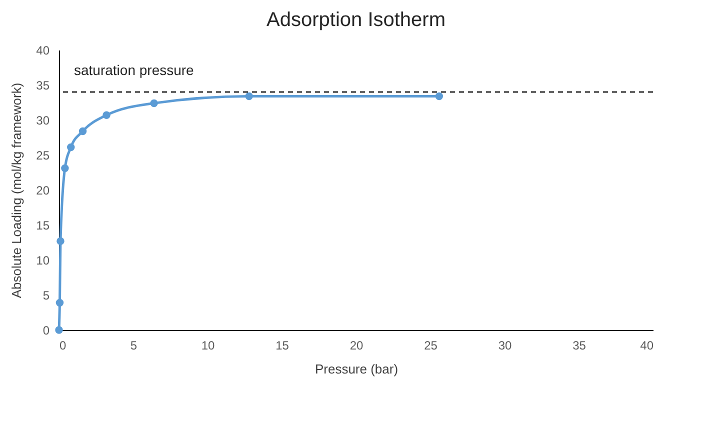 The height and width of the screenshot is (435, 720). I want to click on y-tick-label: 5, so click(46, 295).